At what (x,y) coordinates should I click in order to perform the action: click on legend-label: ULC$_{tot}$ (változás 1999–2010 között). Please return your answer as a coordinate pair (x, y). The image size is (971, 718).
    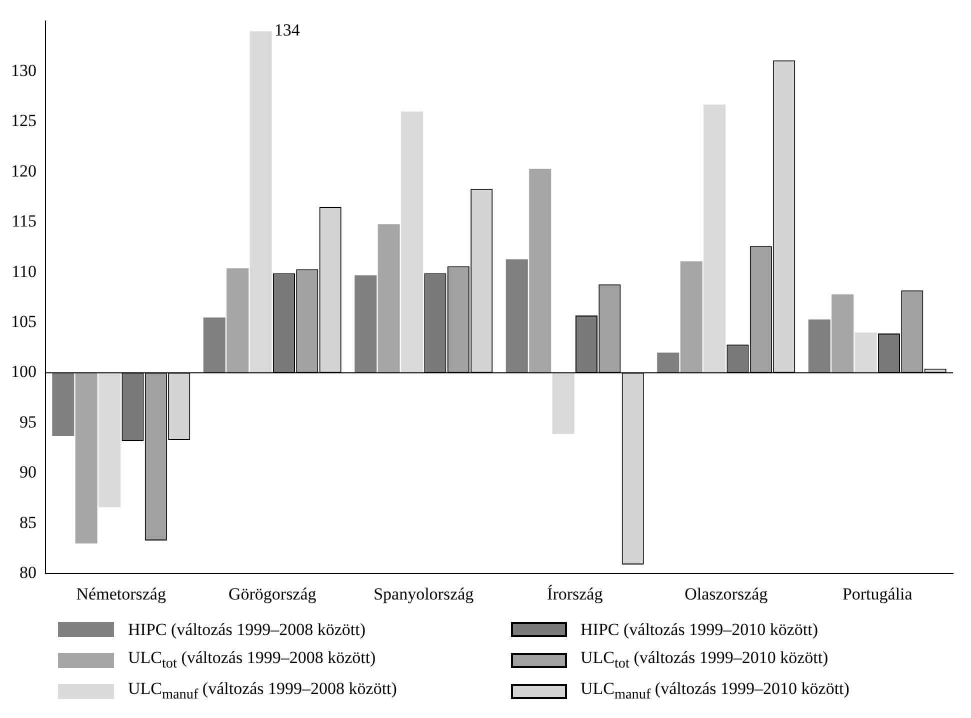
    Looking at the image, I should click on (704, 660).